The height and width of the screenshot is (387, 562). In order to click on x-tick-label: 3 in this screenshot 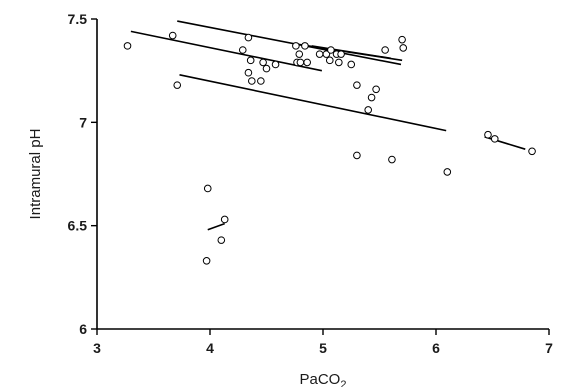, I will do `click(97, 348)`.